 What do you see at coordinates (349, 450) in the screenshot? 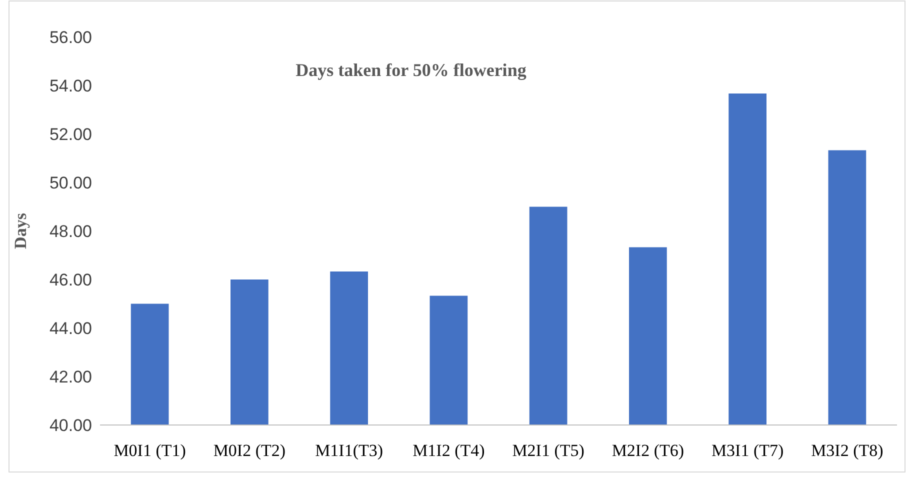
I see `x-tick-label: M1I1(T3)` at bounding box center [349, 450].